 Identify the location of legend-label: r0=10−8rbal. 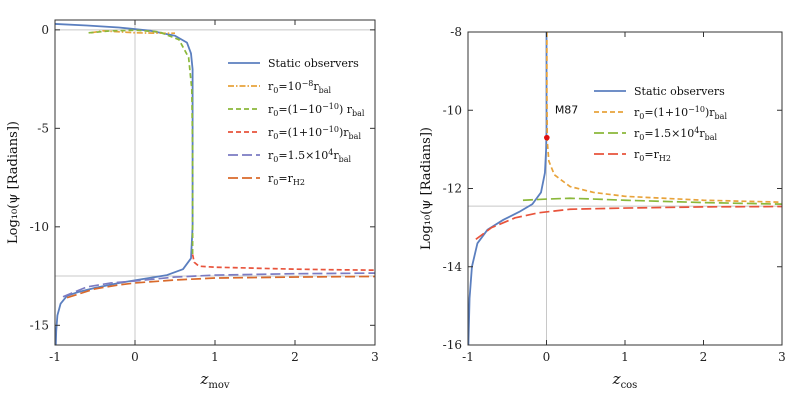
(300, 87).